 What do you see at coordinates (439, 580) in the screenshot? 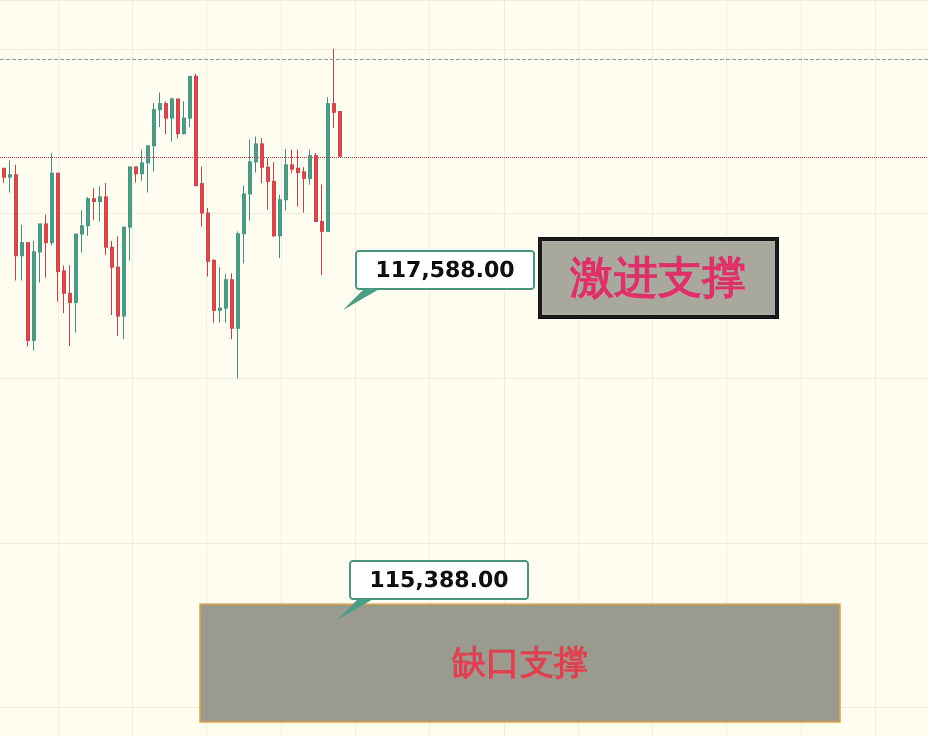
I see `text: 115,388.00` at bounding box center [439, 580].